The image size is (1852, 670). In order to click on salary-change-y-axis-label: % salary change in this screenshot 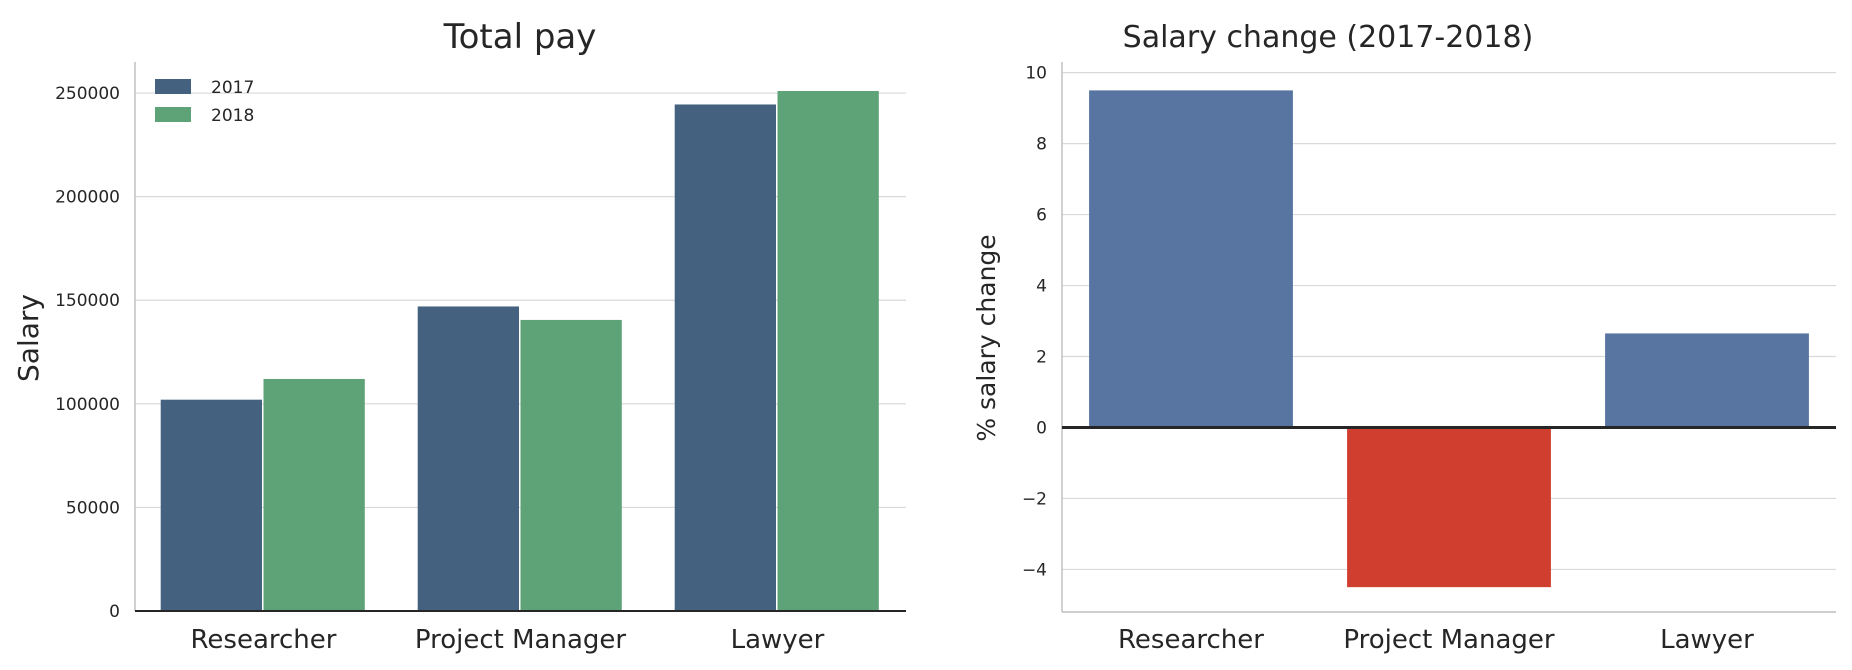, I will do `click(986, 337)`.